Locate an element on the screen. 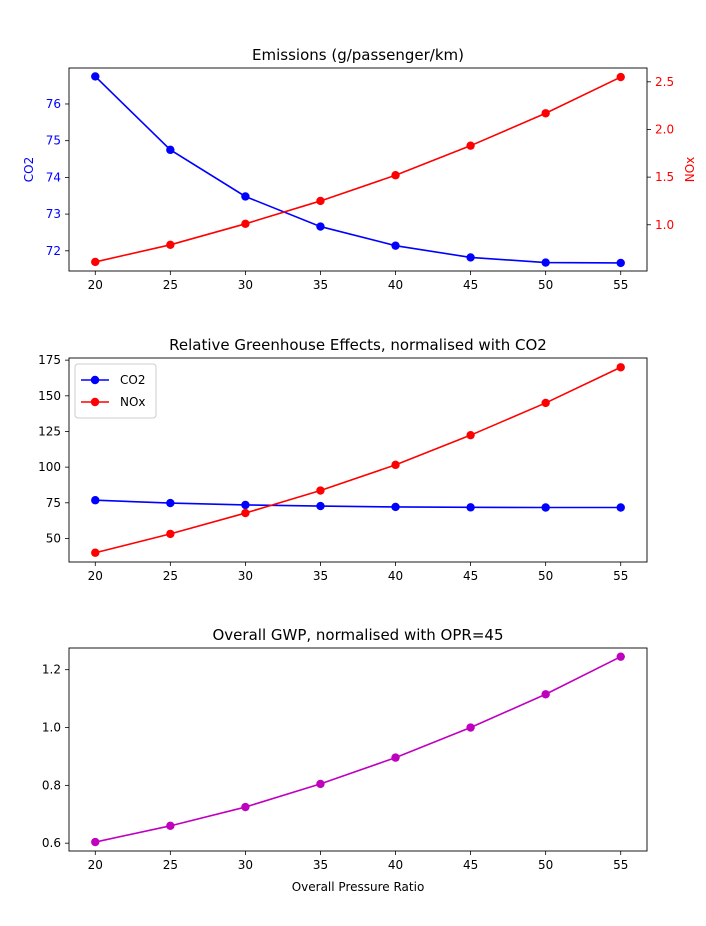 Image resolution: width=706 pixels, height=926 pixels. y-tick-label: 0.8 is located at coordinates (51, 785).